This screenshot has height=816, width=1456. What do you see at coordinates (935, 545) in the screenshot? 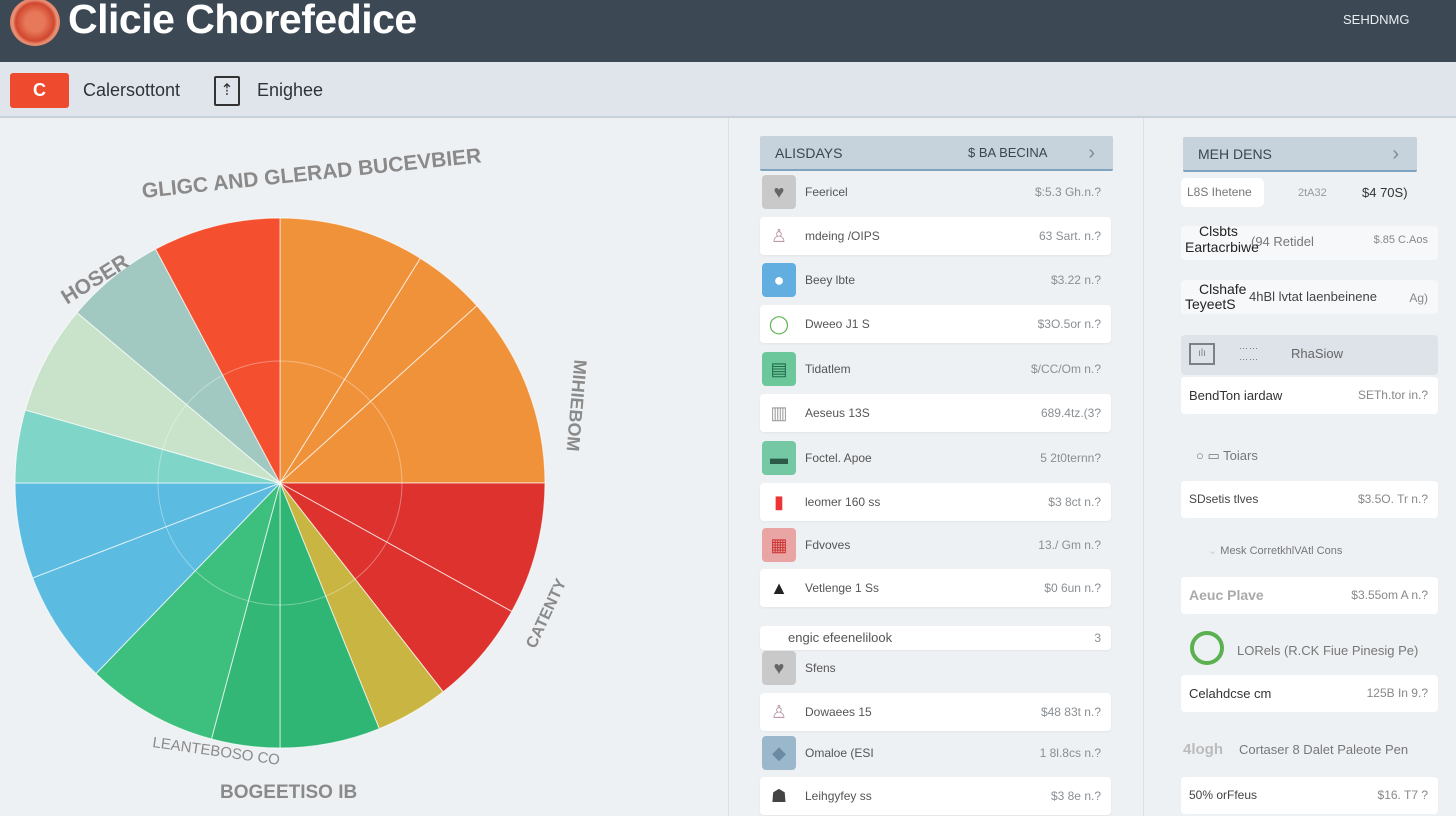
I see `list-item: ▦ Fdvoves 13./ Gm n.?` at bounding box center [935, 545].